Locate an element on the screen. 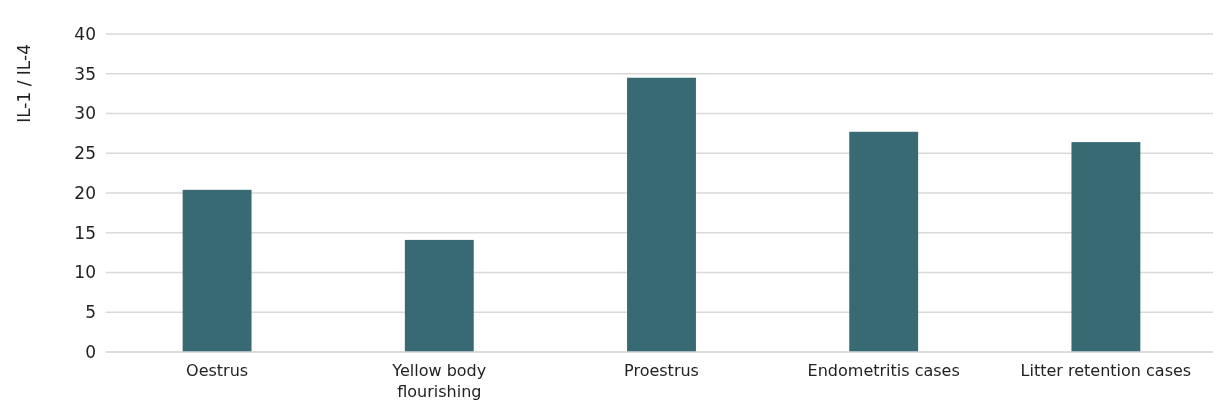  y-tick-label: 15 is located at coordinates (85, 232).